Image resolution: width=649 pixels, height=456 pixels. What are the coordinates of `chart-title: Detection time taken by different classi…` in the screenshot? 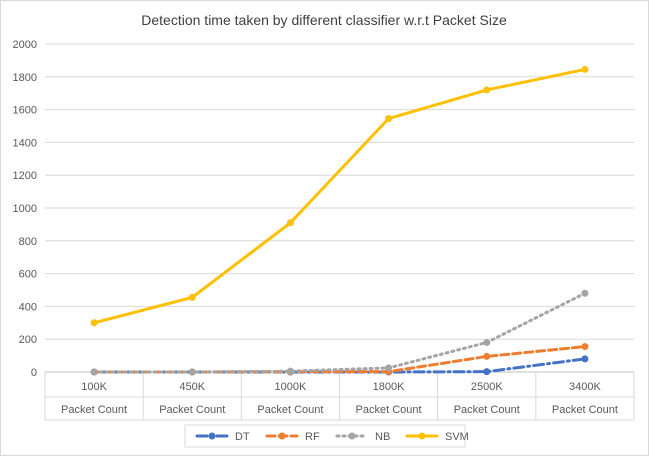 It's located at (324, 20).